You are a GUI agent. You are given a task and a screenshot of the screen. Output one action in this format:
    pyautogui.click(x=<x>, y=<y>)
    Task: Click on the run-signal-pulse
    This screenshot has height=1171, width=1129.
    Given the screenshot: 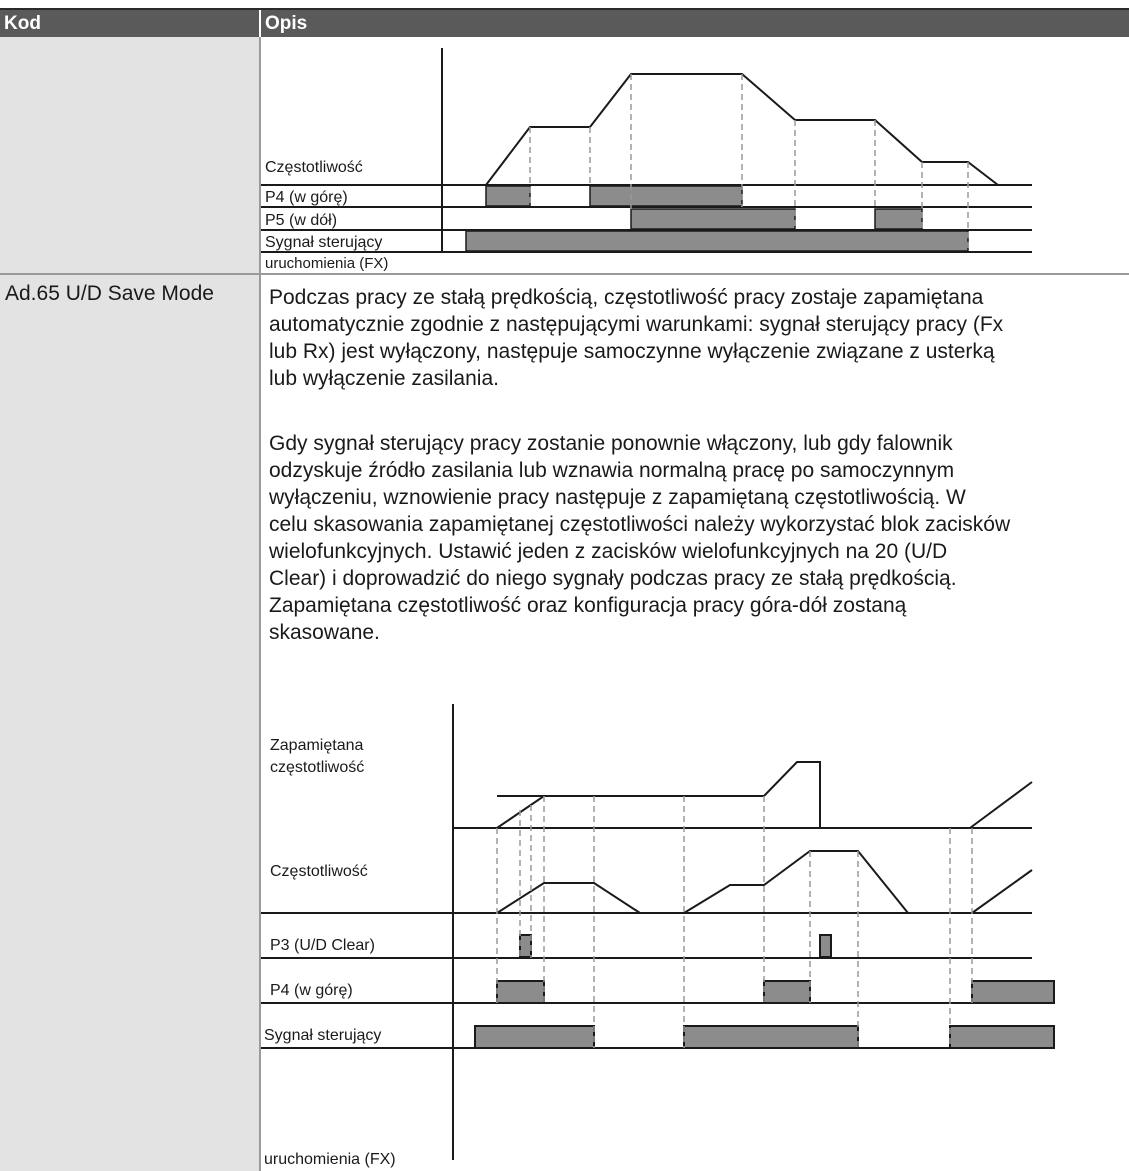 What is the action you would take?
    pyautogui.click(x=717, y=241)
    